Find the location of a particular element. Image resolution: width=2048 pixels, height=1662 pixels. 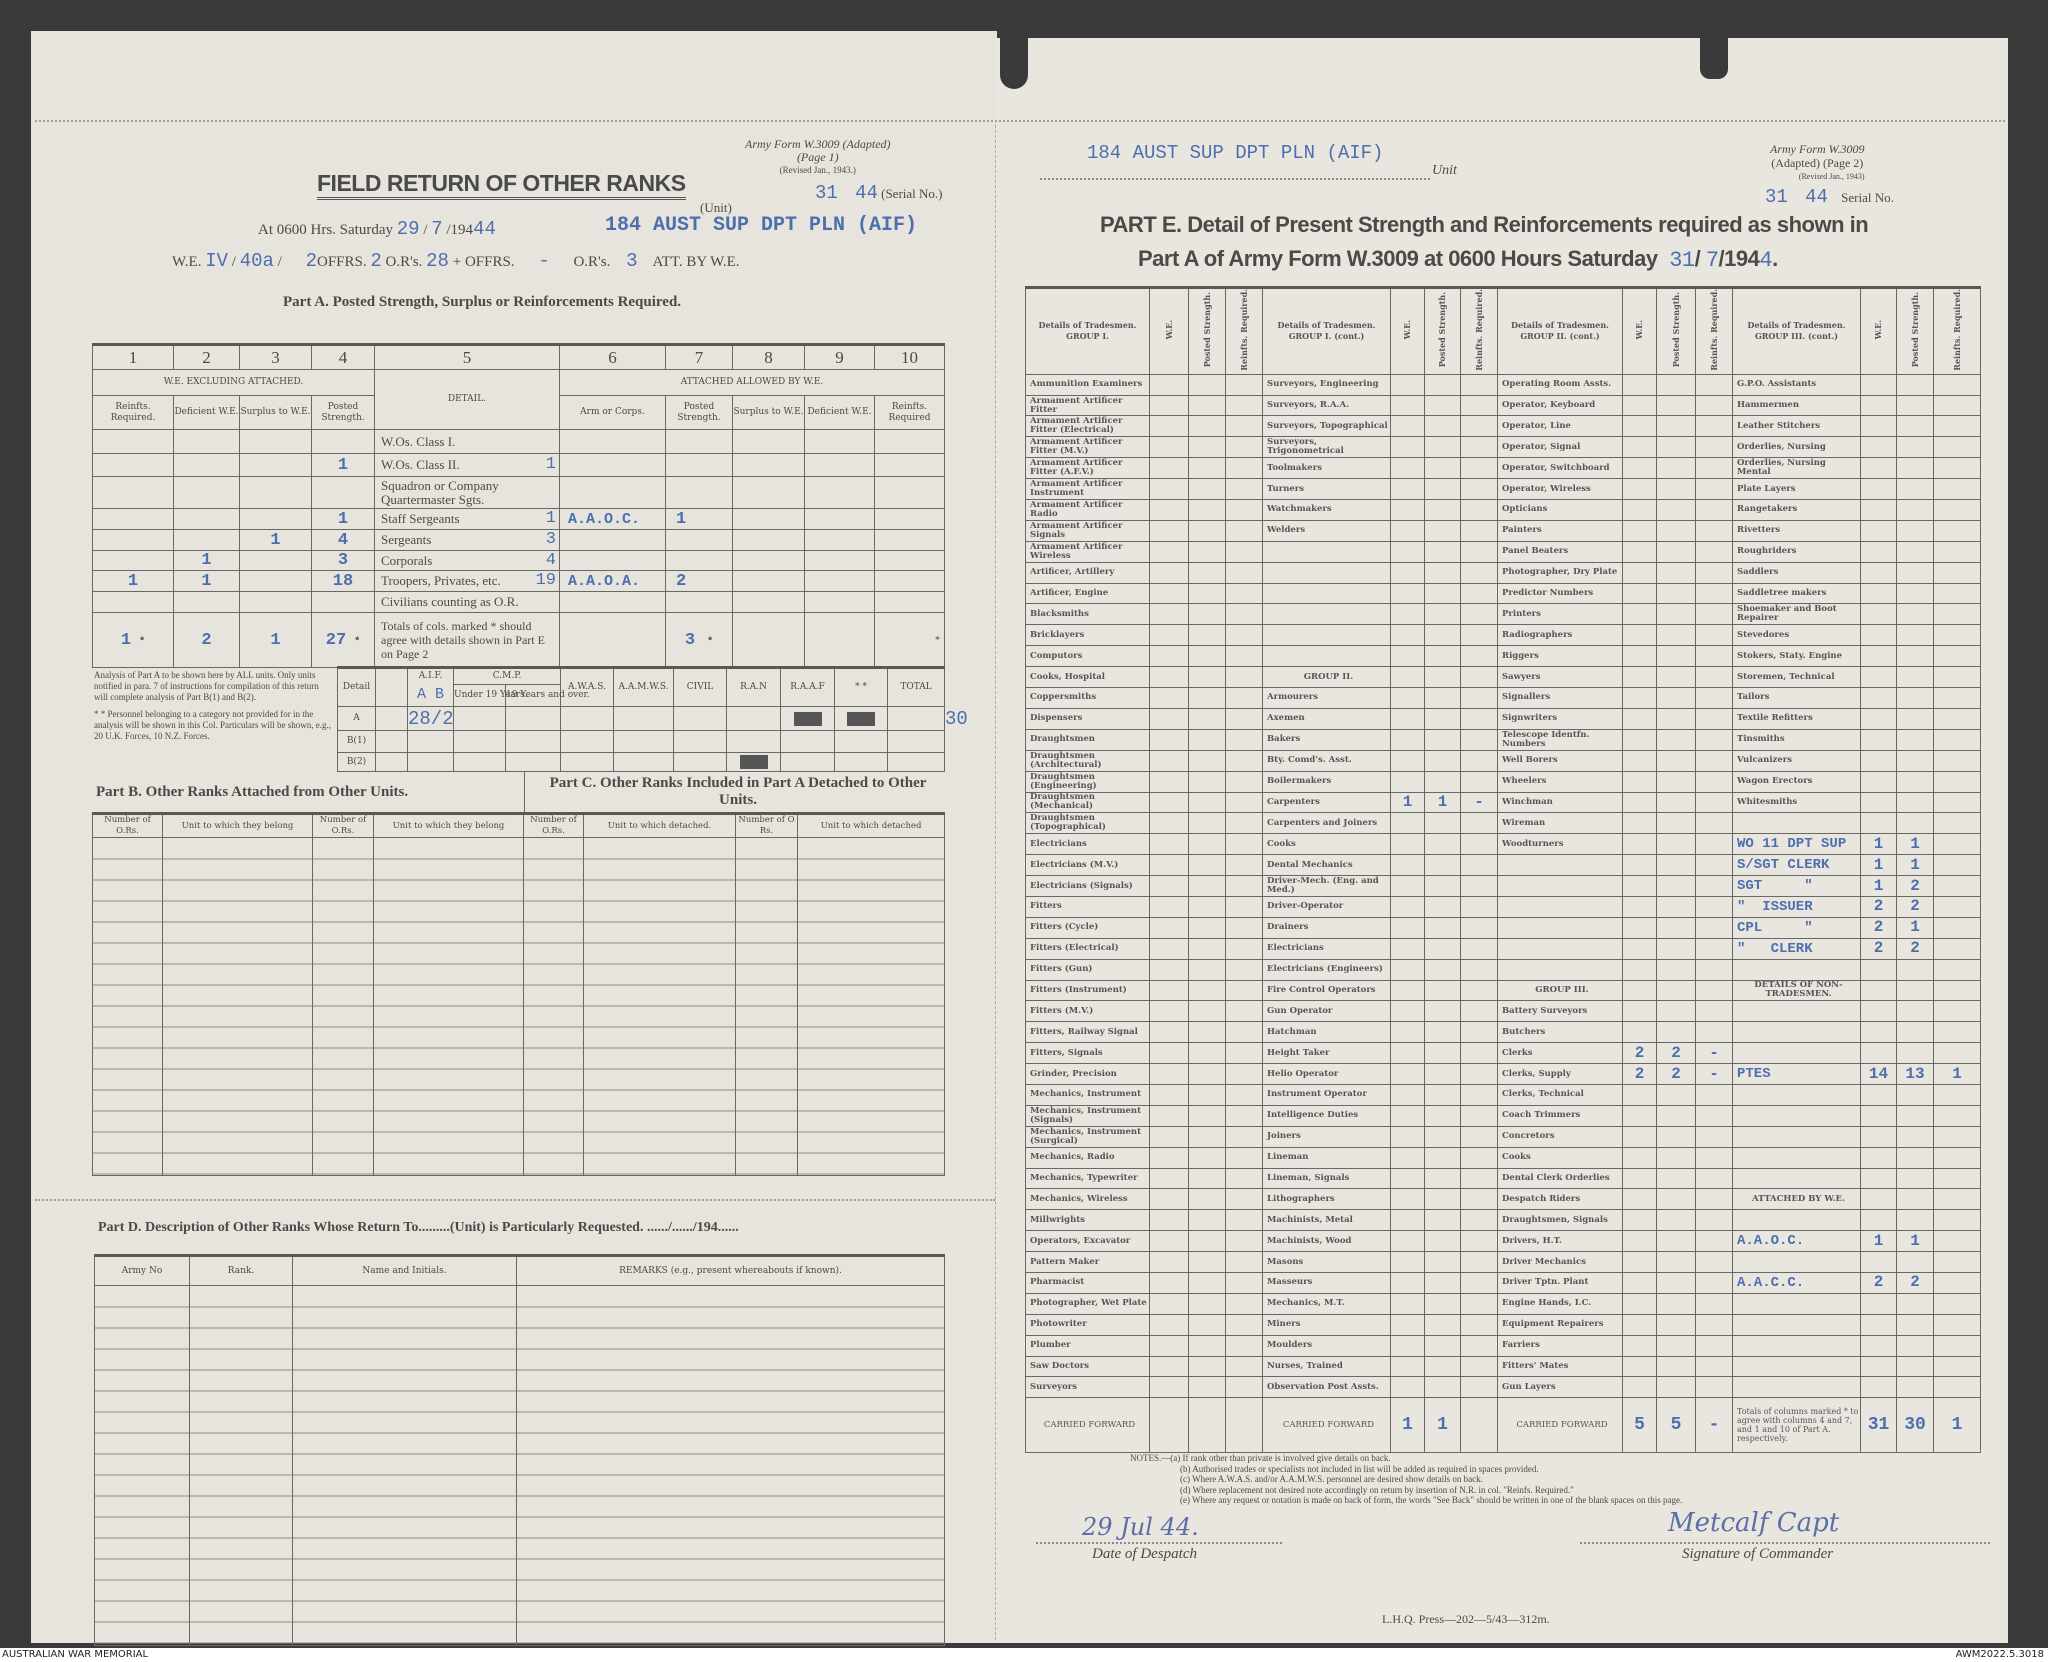

total-c3: 1 is located at coordinates (275, 640).